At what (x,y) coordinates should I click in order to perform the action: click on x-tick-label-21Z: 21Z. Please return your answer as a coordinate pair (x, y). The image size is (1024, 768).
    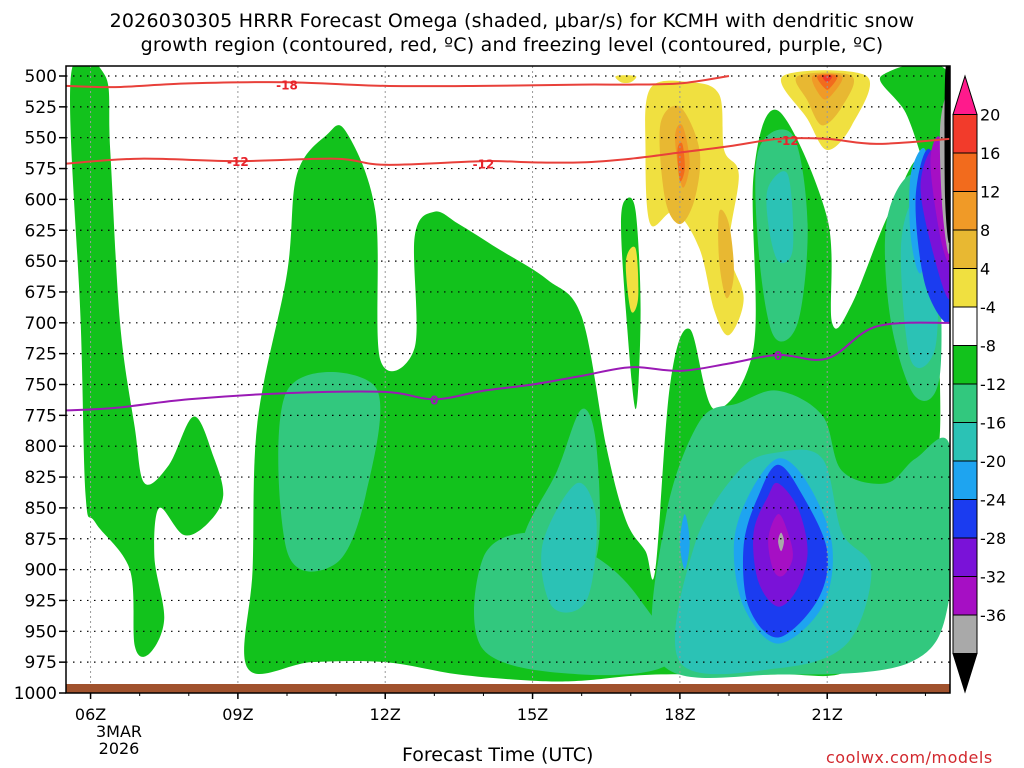
    Looking at the image, I should click on (827, 714).